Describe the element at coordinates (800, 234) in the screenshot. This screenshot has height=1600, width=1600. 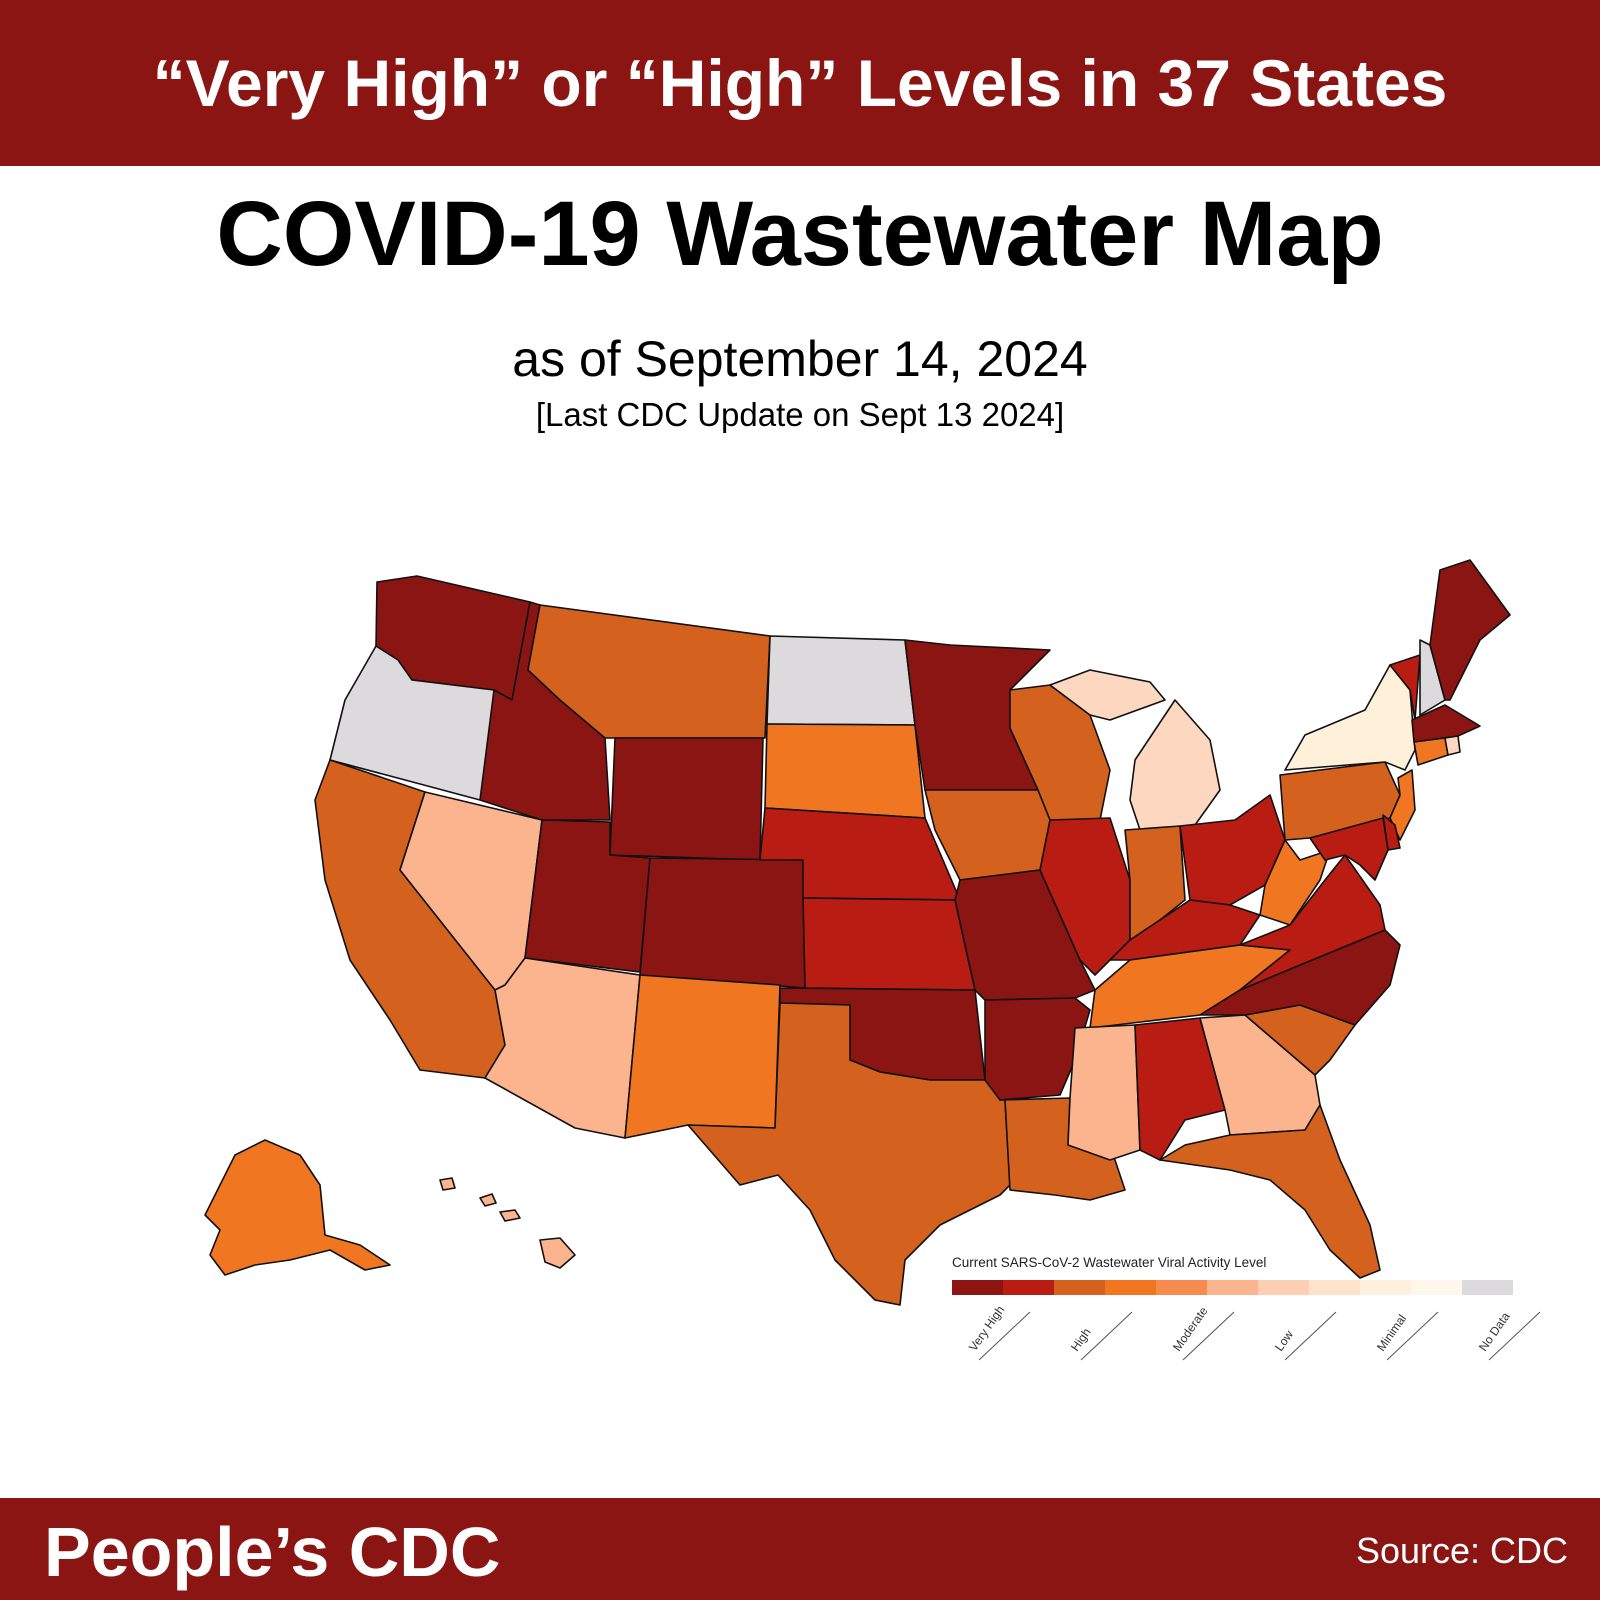
I see `map-title: COVID-19 Wastewater Map` at that location.